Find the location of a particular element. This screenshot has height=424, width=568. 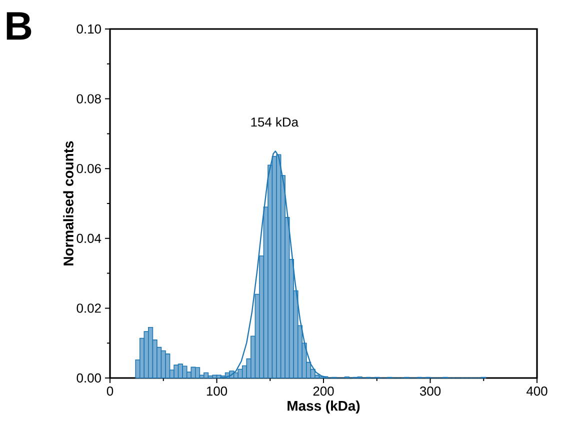

y-tick-label: 0.06 is located at coordinates (88, 169).